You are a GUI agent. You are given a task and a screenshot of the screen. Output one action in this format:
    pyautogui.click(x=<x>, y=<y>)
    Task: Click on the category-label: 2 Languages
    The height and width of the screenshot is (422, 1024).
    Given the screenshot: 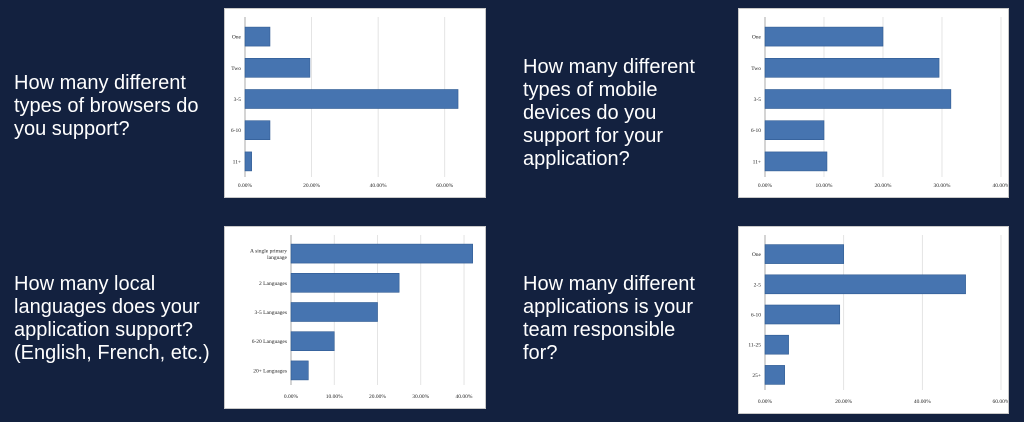 What is the action you would take?
    pyautogui.click(x=273, y=284)
    